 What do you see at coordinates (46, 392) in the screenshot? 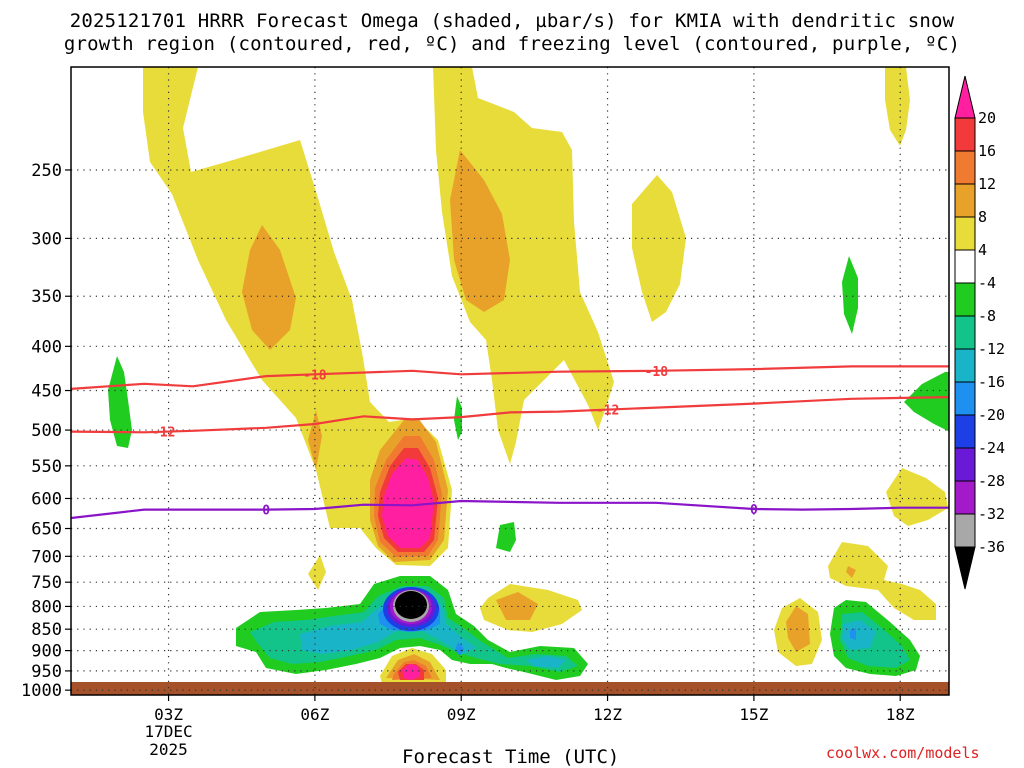
I see `y-tick-label: 450` at bounding box center [46, 392].